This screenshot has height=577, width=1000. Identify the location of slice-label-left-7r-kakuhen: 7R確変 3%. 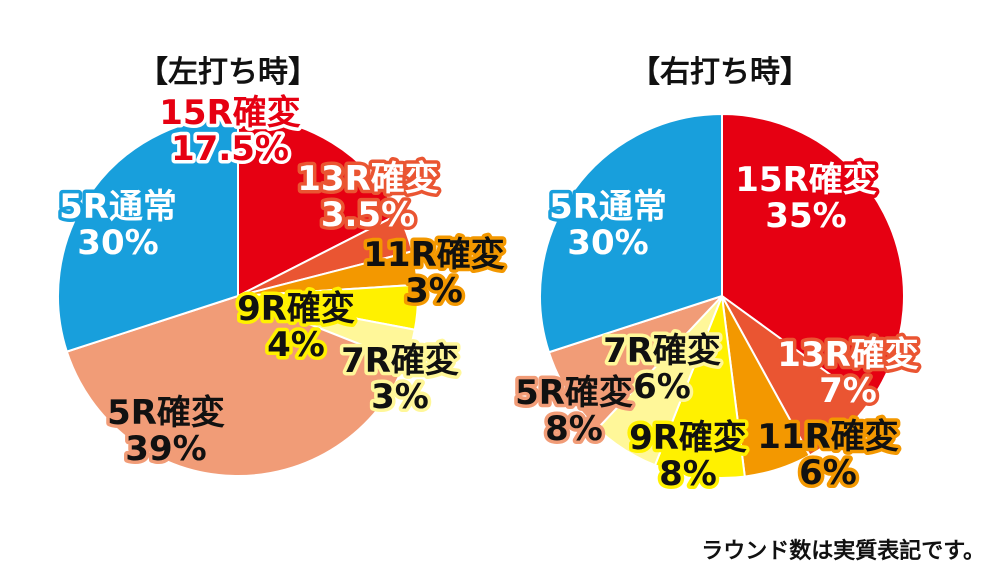
(400, 379).